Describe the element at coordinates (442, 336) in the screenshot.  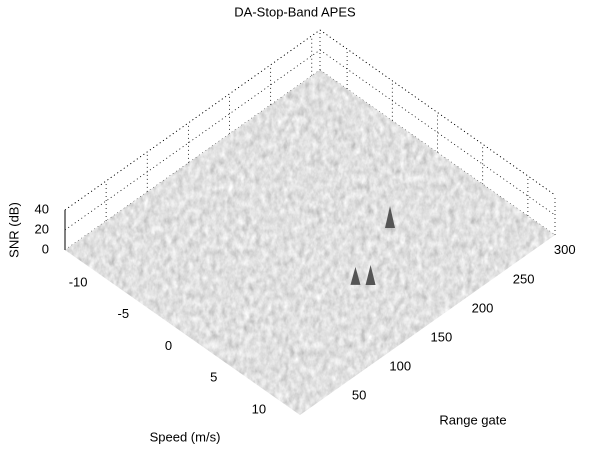
I see `y-tick-label: 150` at that location.